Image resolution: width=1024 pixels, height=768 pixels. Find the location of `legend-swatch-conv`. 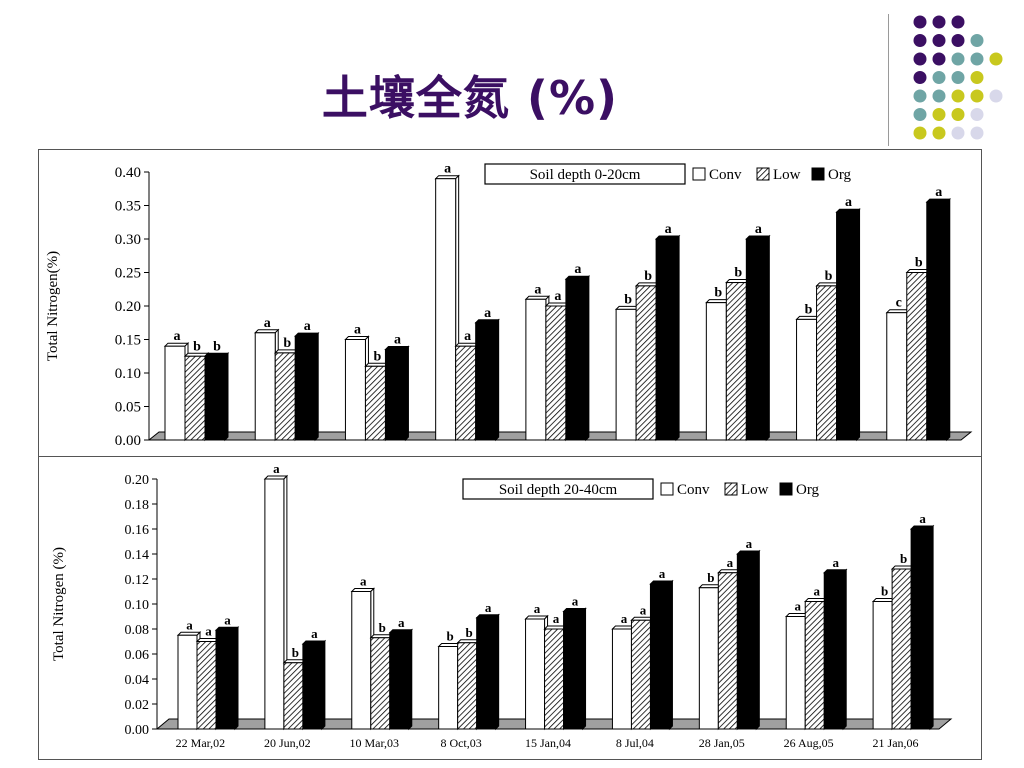

legend-swatch-conv is located at coordinates (667, 489).